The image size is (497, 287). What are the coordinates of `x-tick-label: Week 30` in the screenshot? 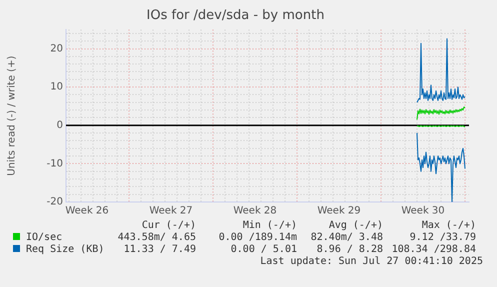 It's located at (423, 211).